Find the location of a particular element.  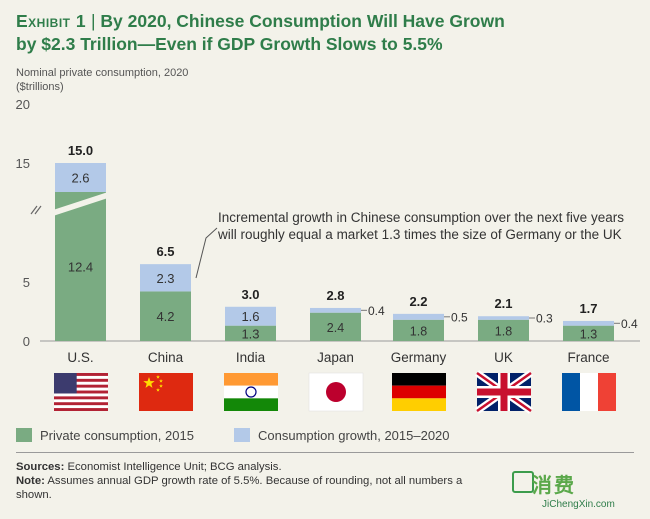

legend-item-consumption-growth: Consumption growth, 2015–2020 is located at coordinates (342, 435).